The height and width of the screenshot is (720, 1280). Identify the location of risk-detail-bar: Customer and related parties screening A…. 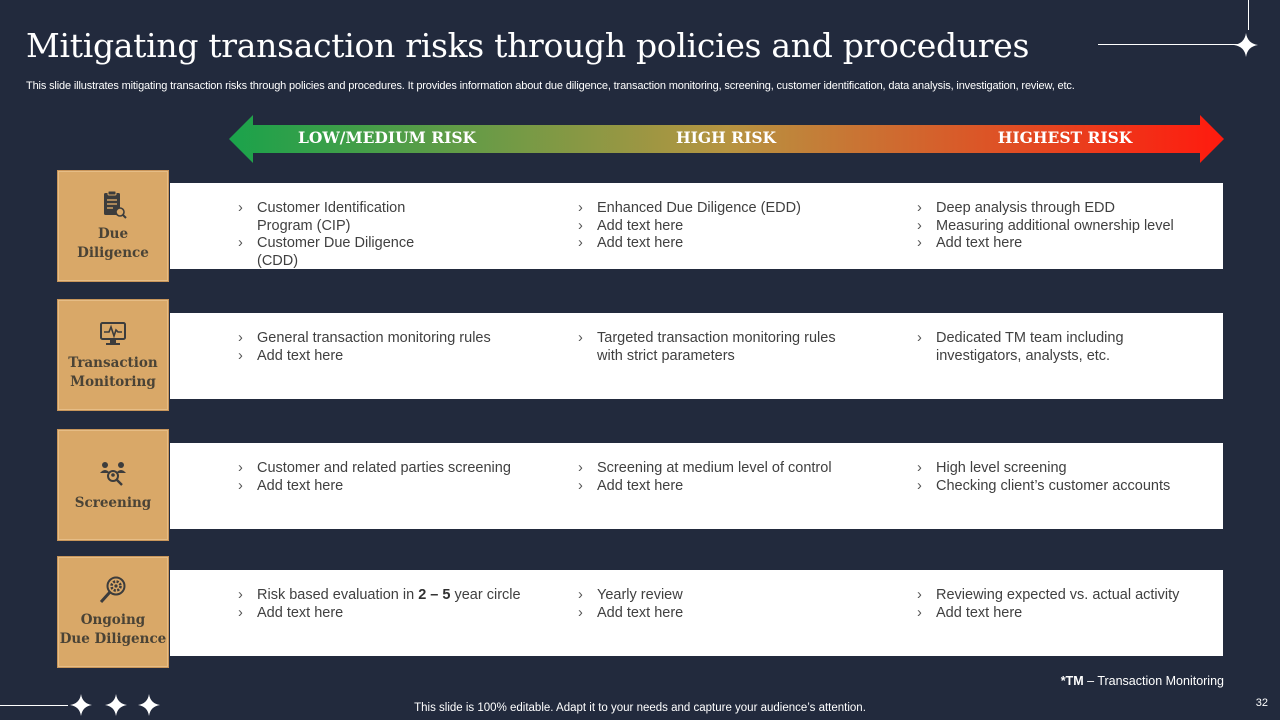
(696, 486).